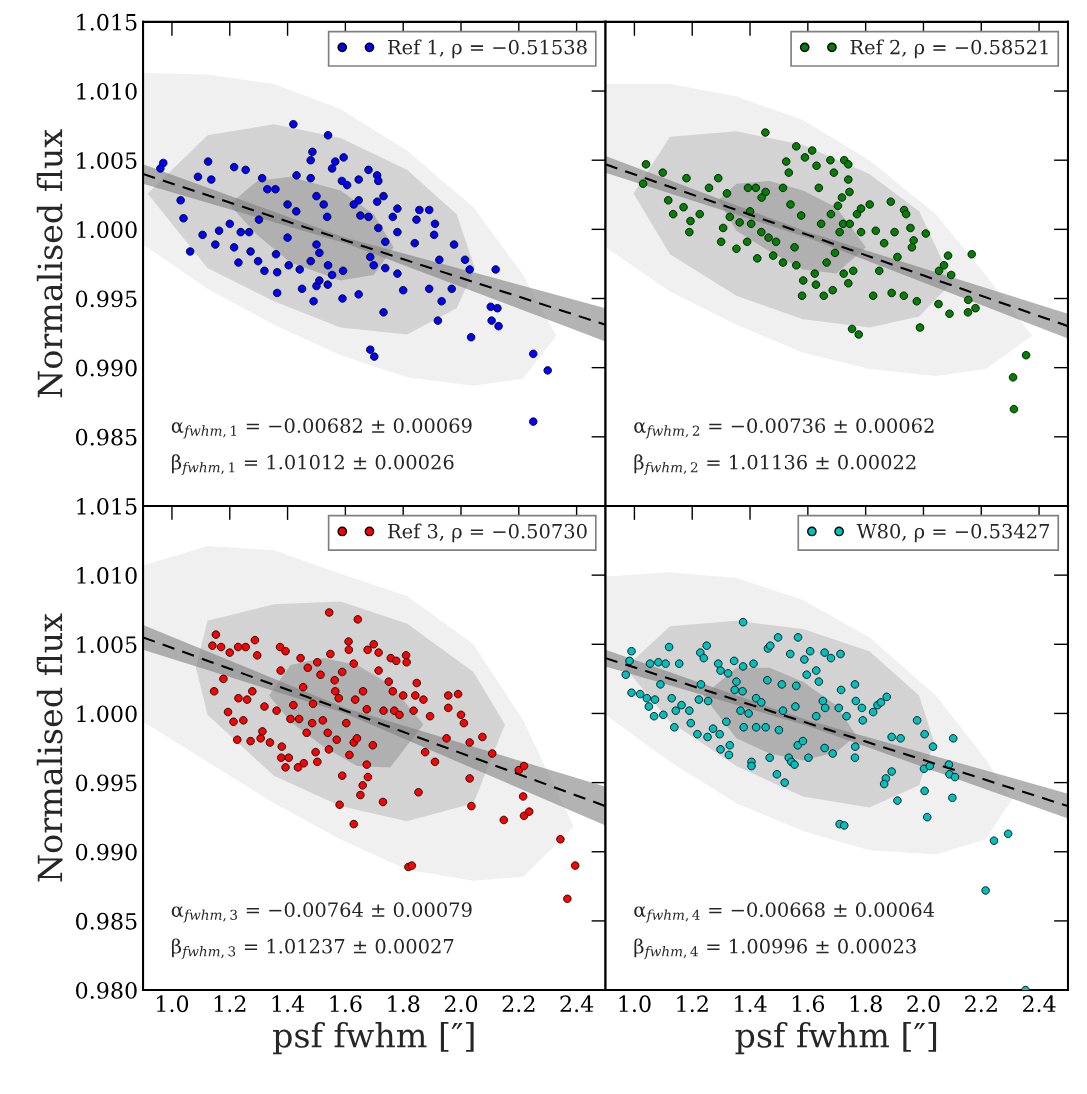  What do you see at coordinates (487, 49) in the screenshot?
I see `legend-label: Ref 1, ρ = −0.51538` at bounding box center [487, 49].